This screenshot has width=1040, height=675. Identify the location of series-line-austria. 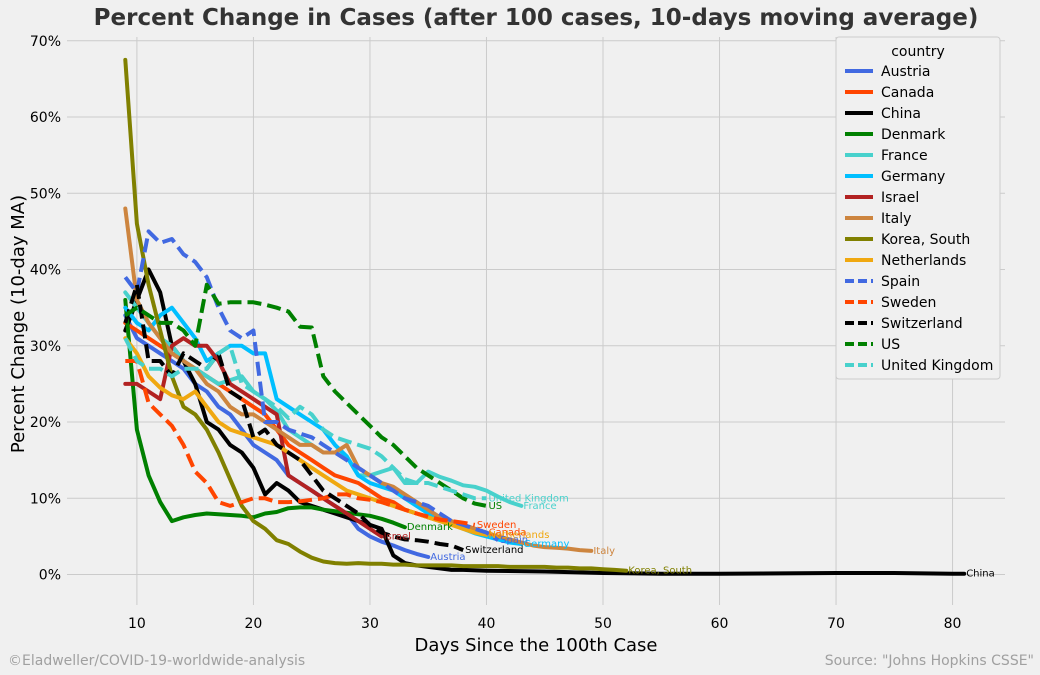
(277, 436).